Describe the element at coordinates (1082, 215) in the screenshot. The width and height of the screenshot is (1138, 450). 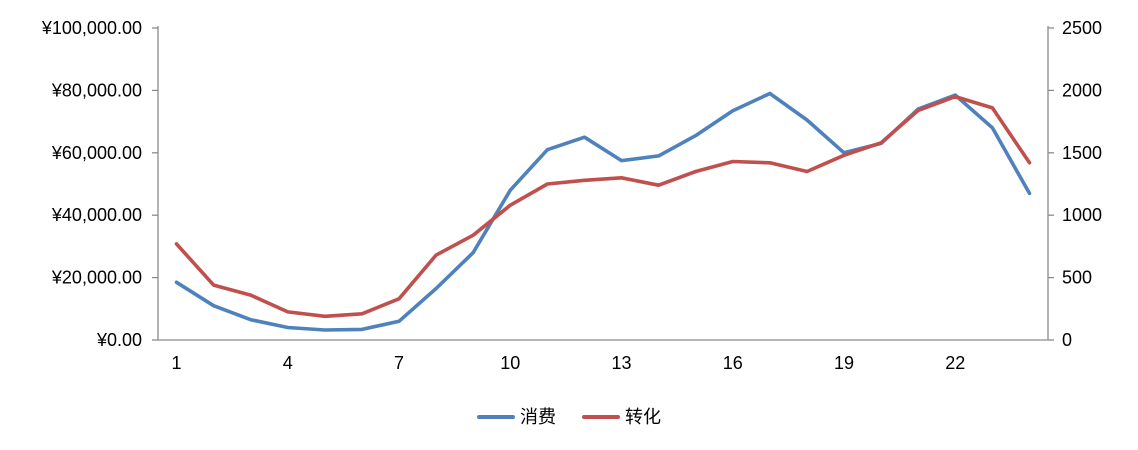
I see `right-axis-label: 1000` at that location.